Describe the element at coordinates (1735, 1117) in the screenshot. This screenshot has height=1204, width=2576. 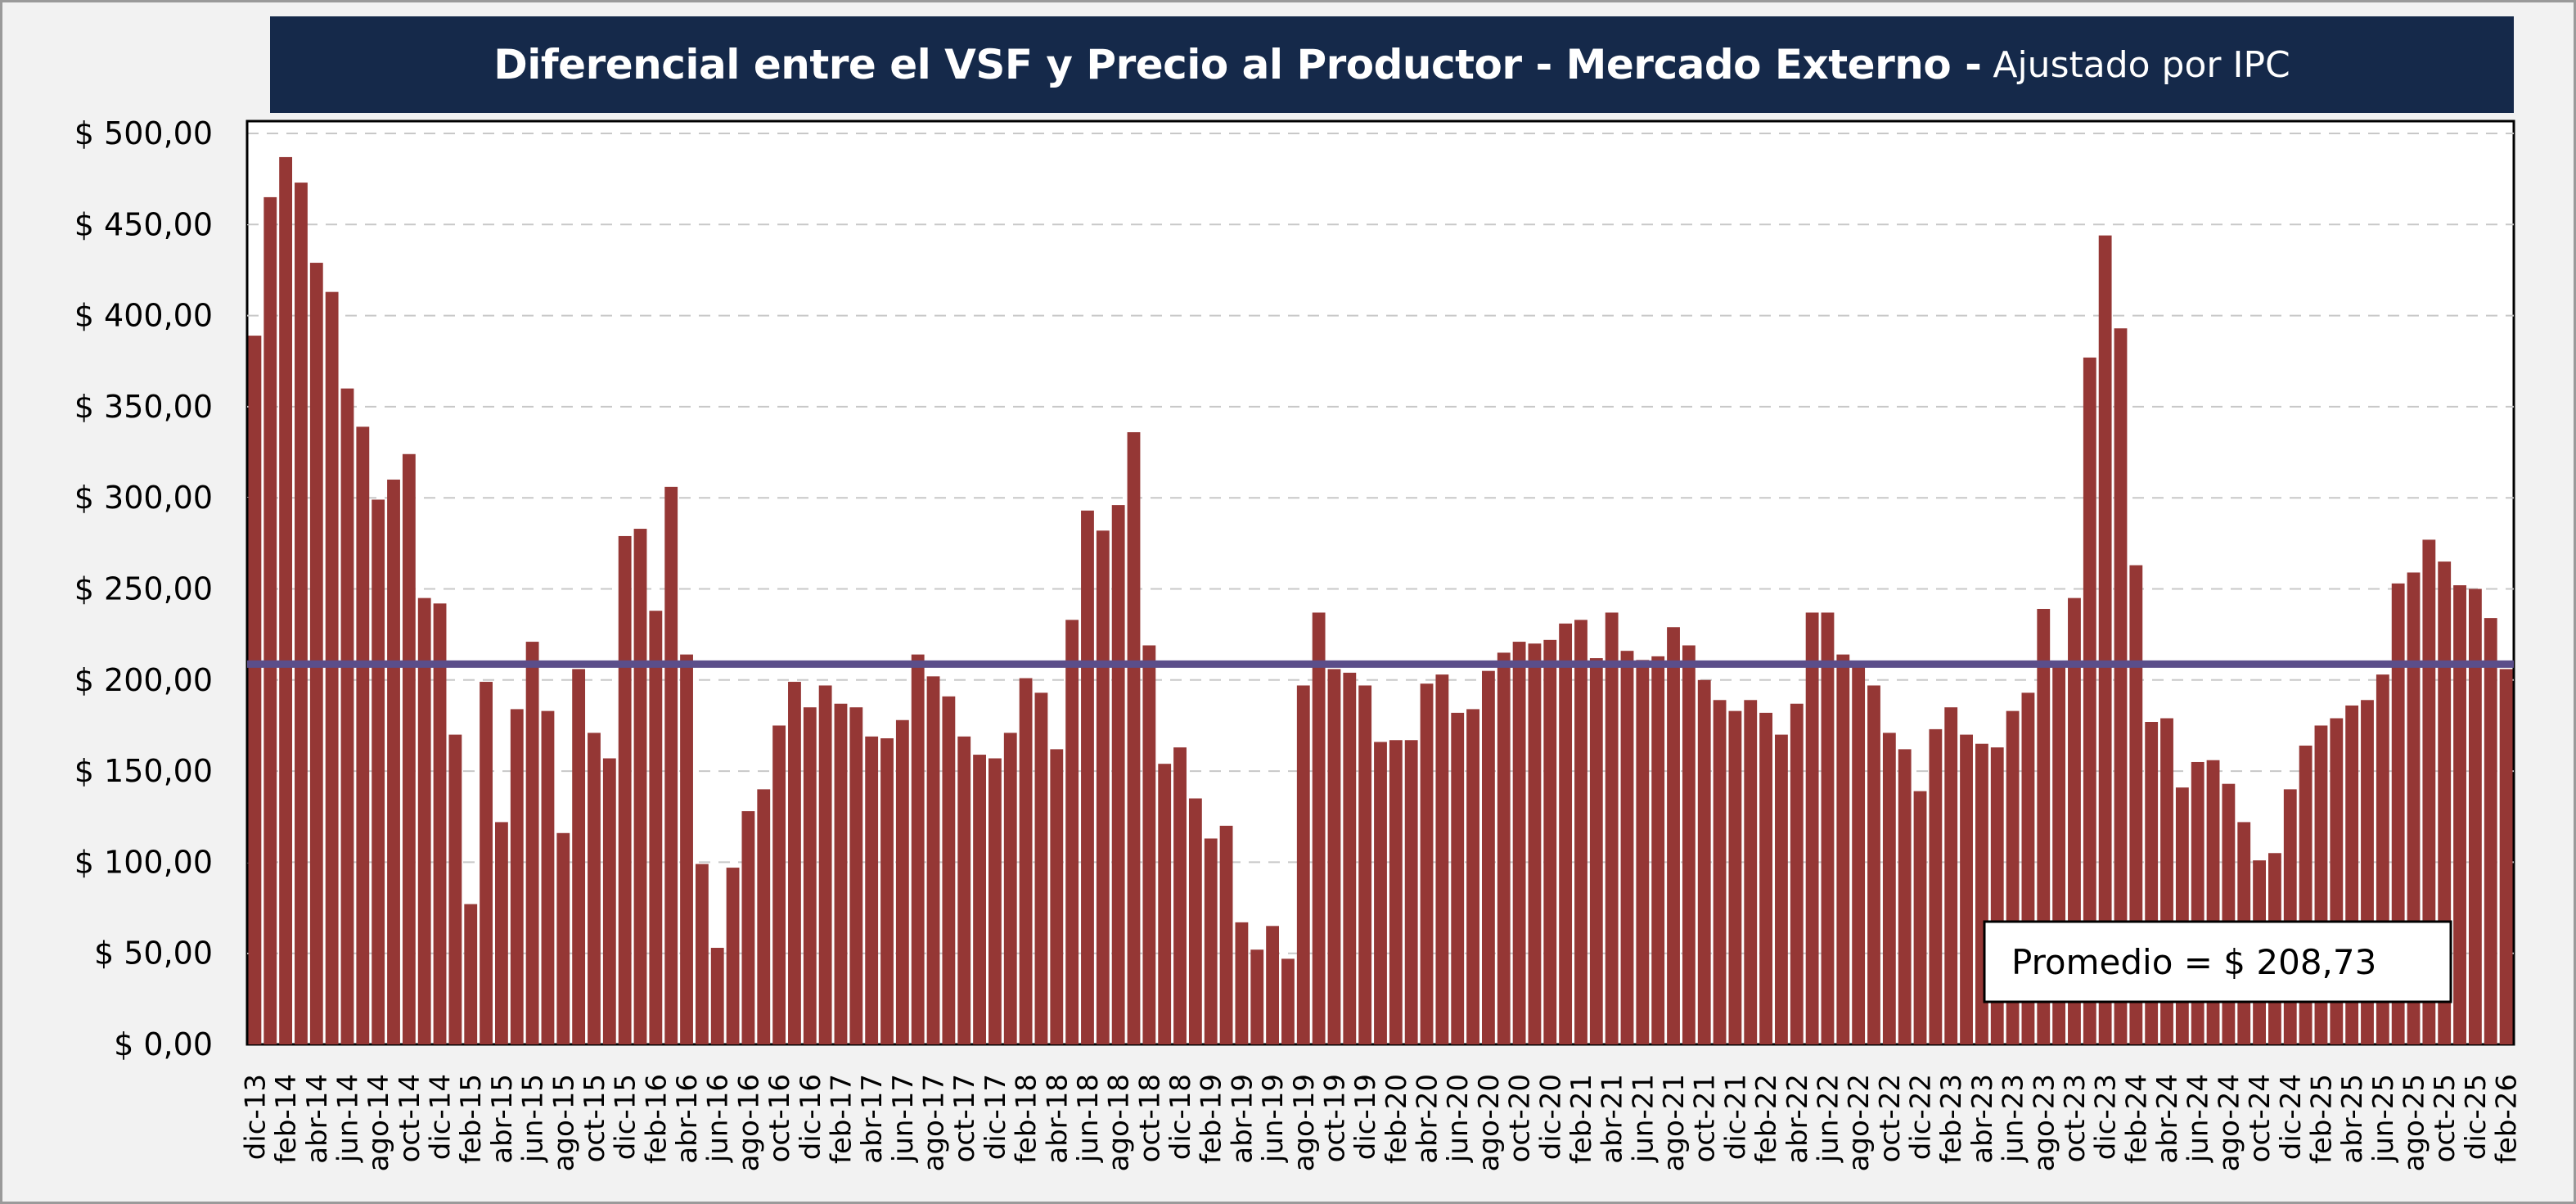
I see `x-tick-label: dic-21` at that location.